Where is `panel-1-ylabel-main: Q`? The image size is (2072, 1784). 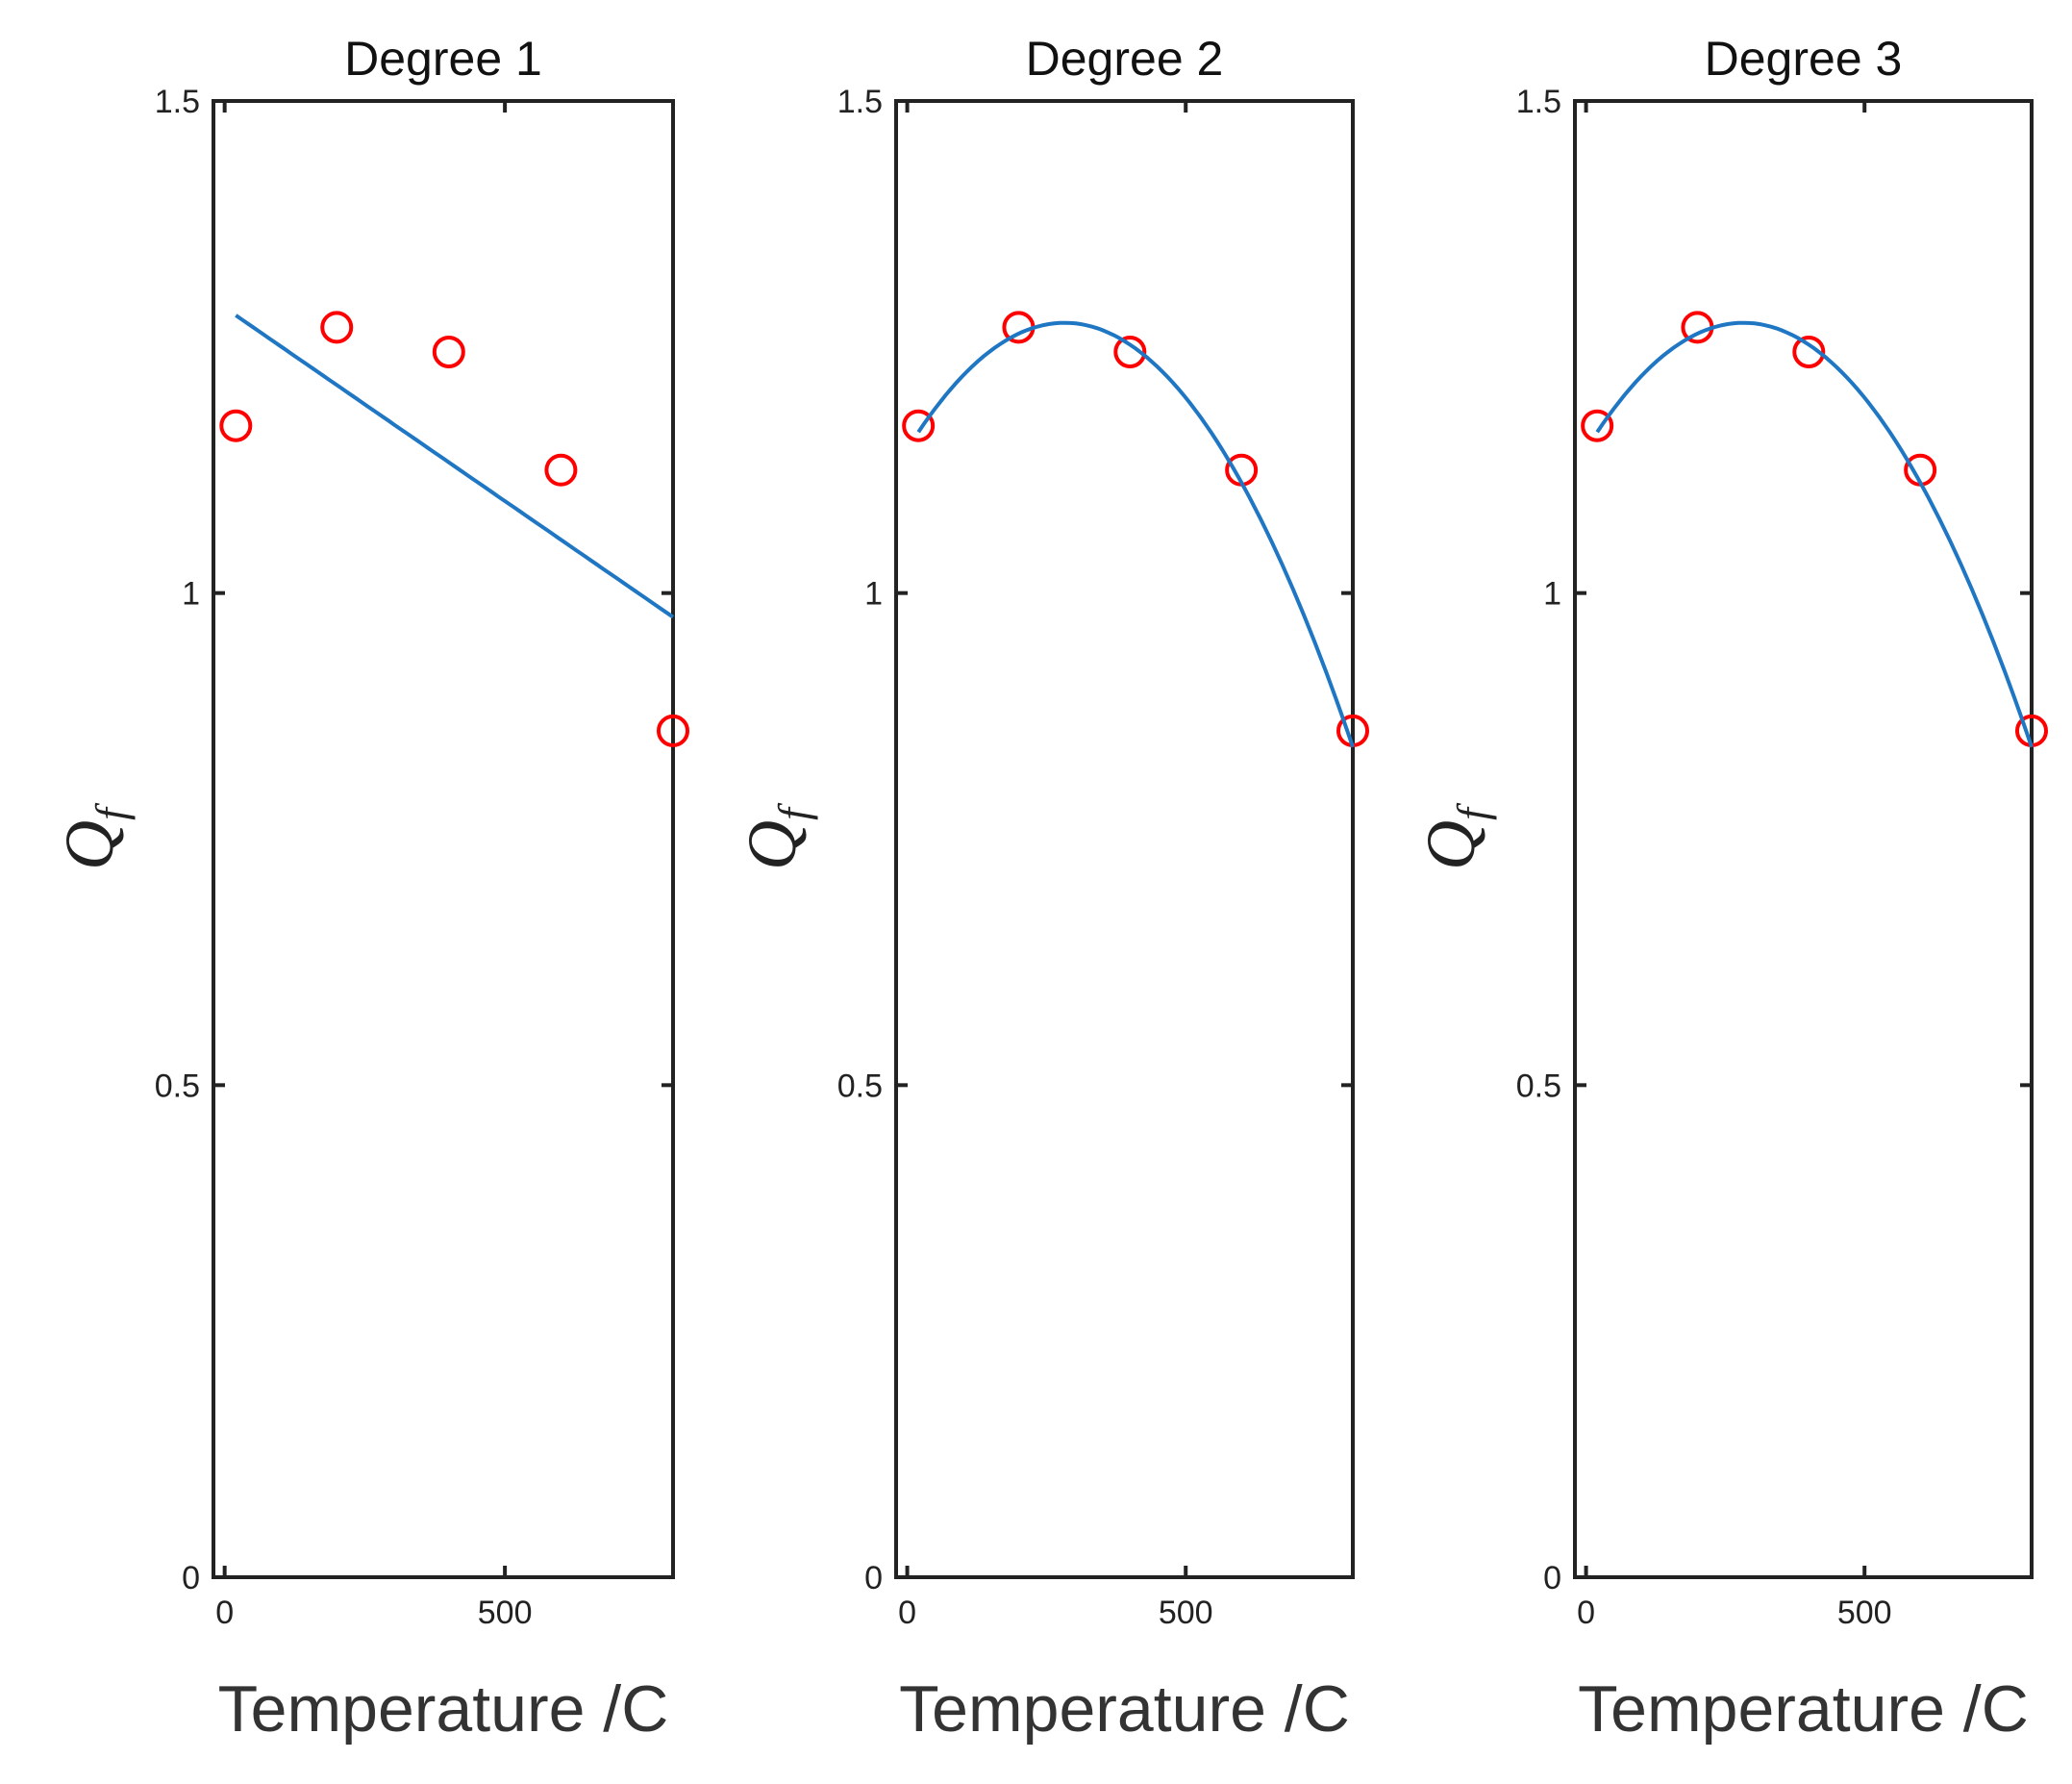 panel-1-ylabel-main: Q is located at coordinates (89, 845).